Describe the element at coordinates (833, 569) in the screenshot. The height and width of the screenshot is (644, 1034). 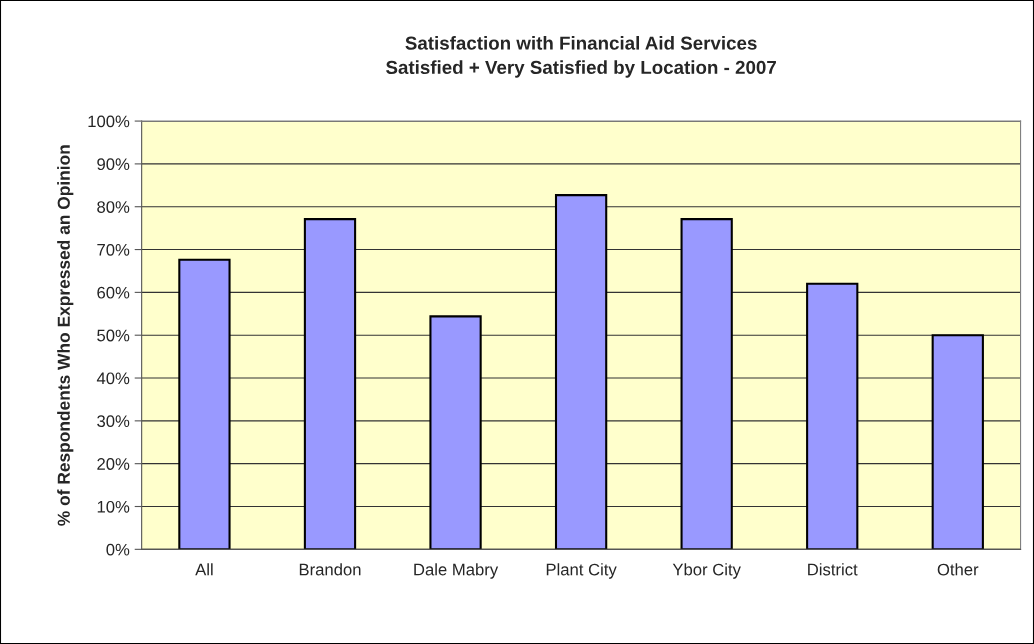
I see `x-tick-label: District` at that location.